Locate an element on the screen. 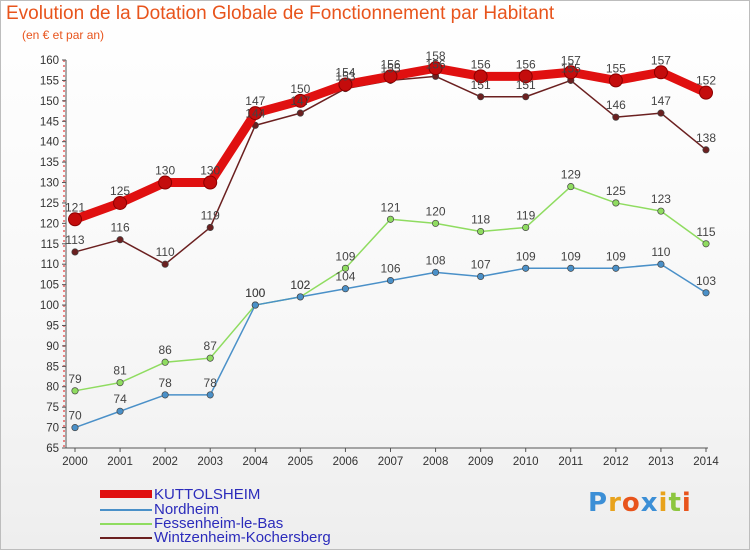 The image size is (750, 550). data-label: 119 is located at coordinates (525, 215).